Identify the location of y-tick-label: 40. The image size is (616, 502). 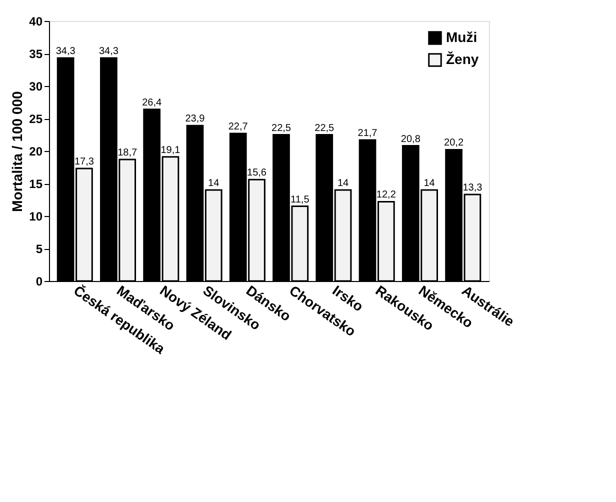
(36, 21).